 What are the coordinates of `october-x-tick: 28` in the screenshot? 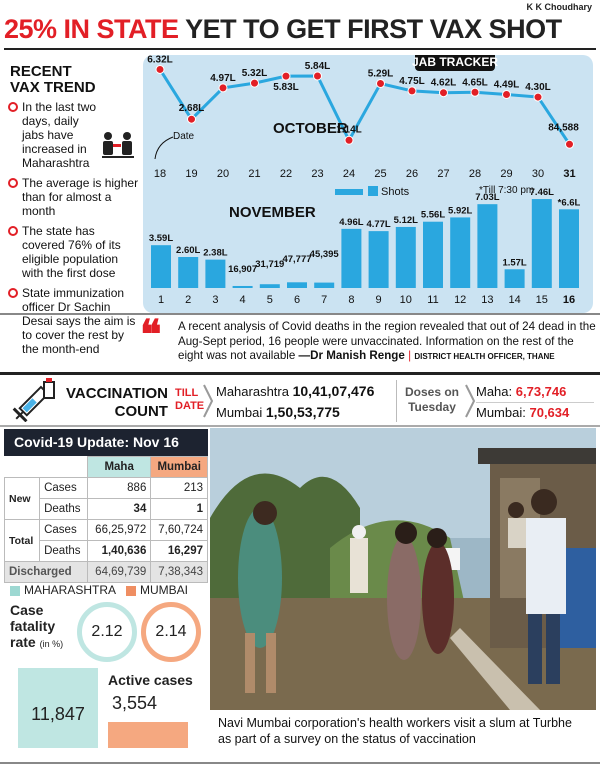 It's located at (475, 174).